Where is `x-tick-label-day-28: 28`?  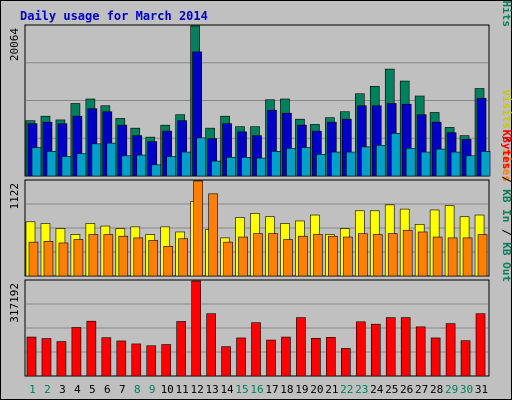
x-tick-label-day-28: 28 is located at coordinates (436, 389).